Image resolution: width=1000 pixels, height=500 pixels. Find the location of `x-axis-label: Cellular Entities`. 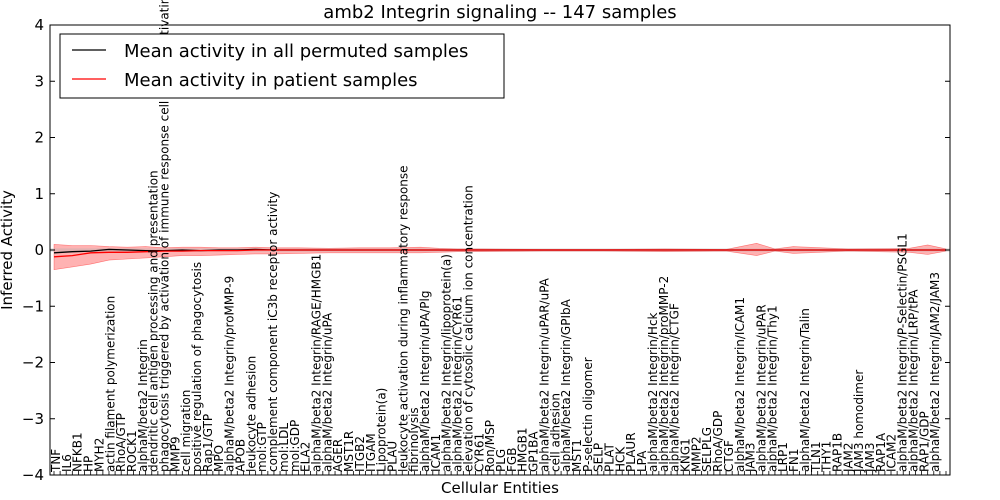

x-axis-label: Cellular Entities is located at coordinates (500, 488).